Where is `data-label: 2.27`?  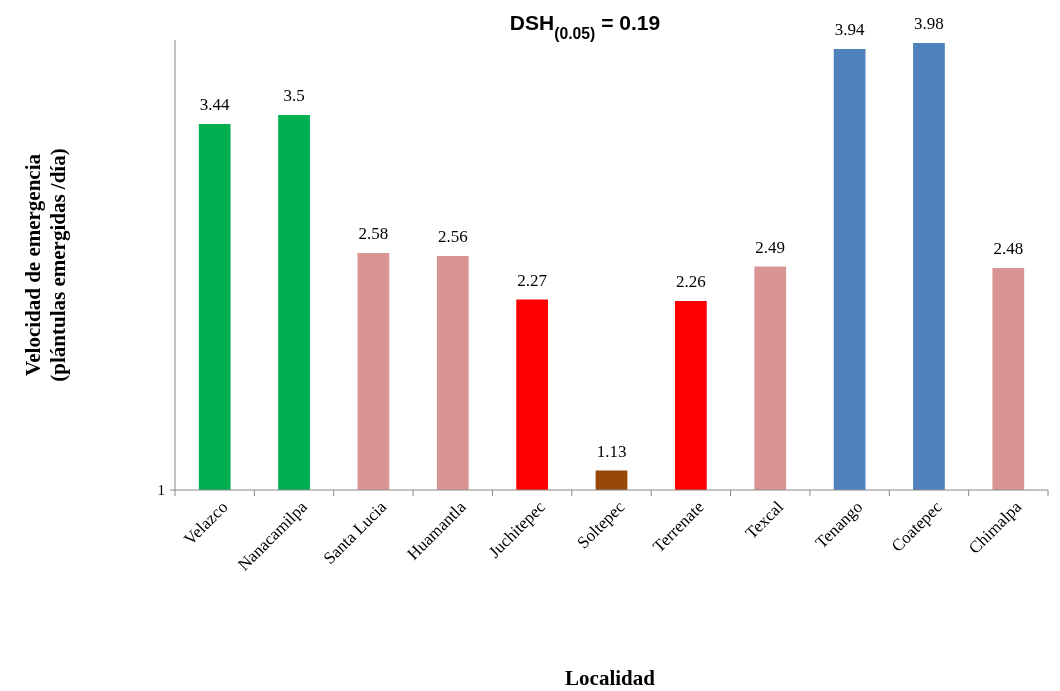
data-label: 2.27 is located at coordinates (532, 280).